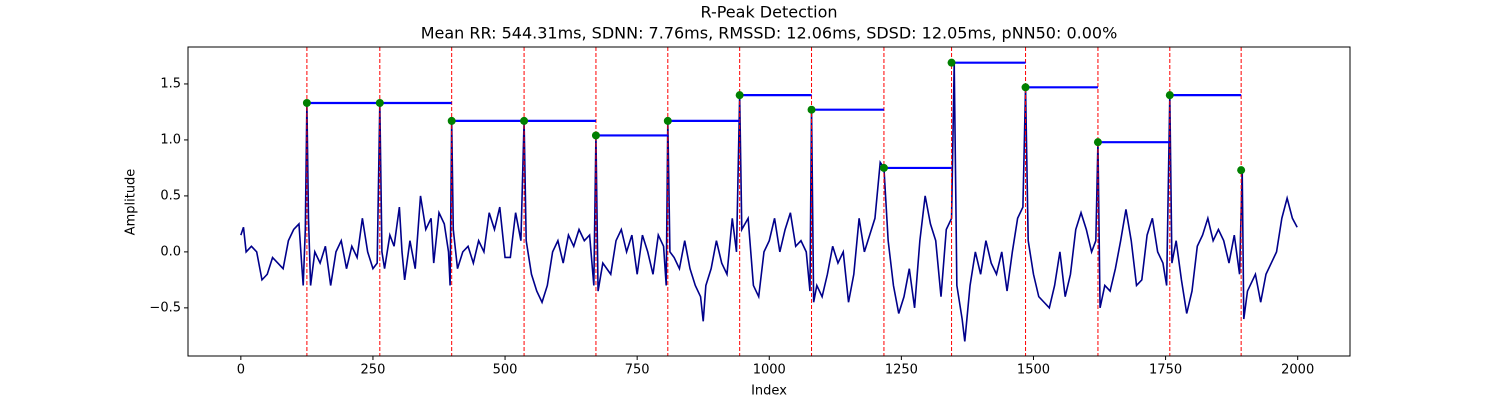 This screenshot has height=404, width=1500. Describe the element at coordinates (170, 195) in the screenshot. I see `y-tick-label: 0.5` at that location.